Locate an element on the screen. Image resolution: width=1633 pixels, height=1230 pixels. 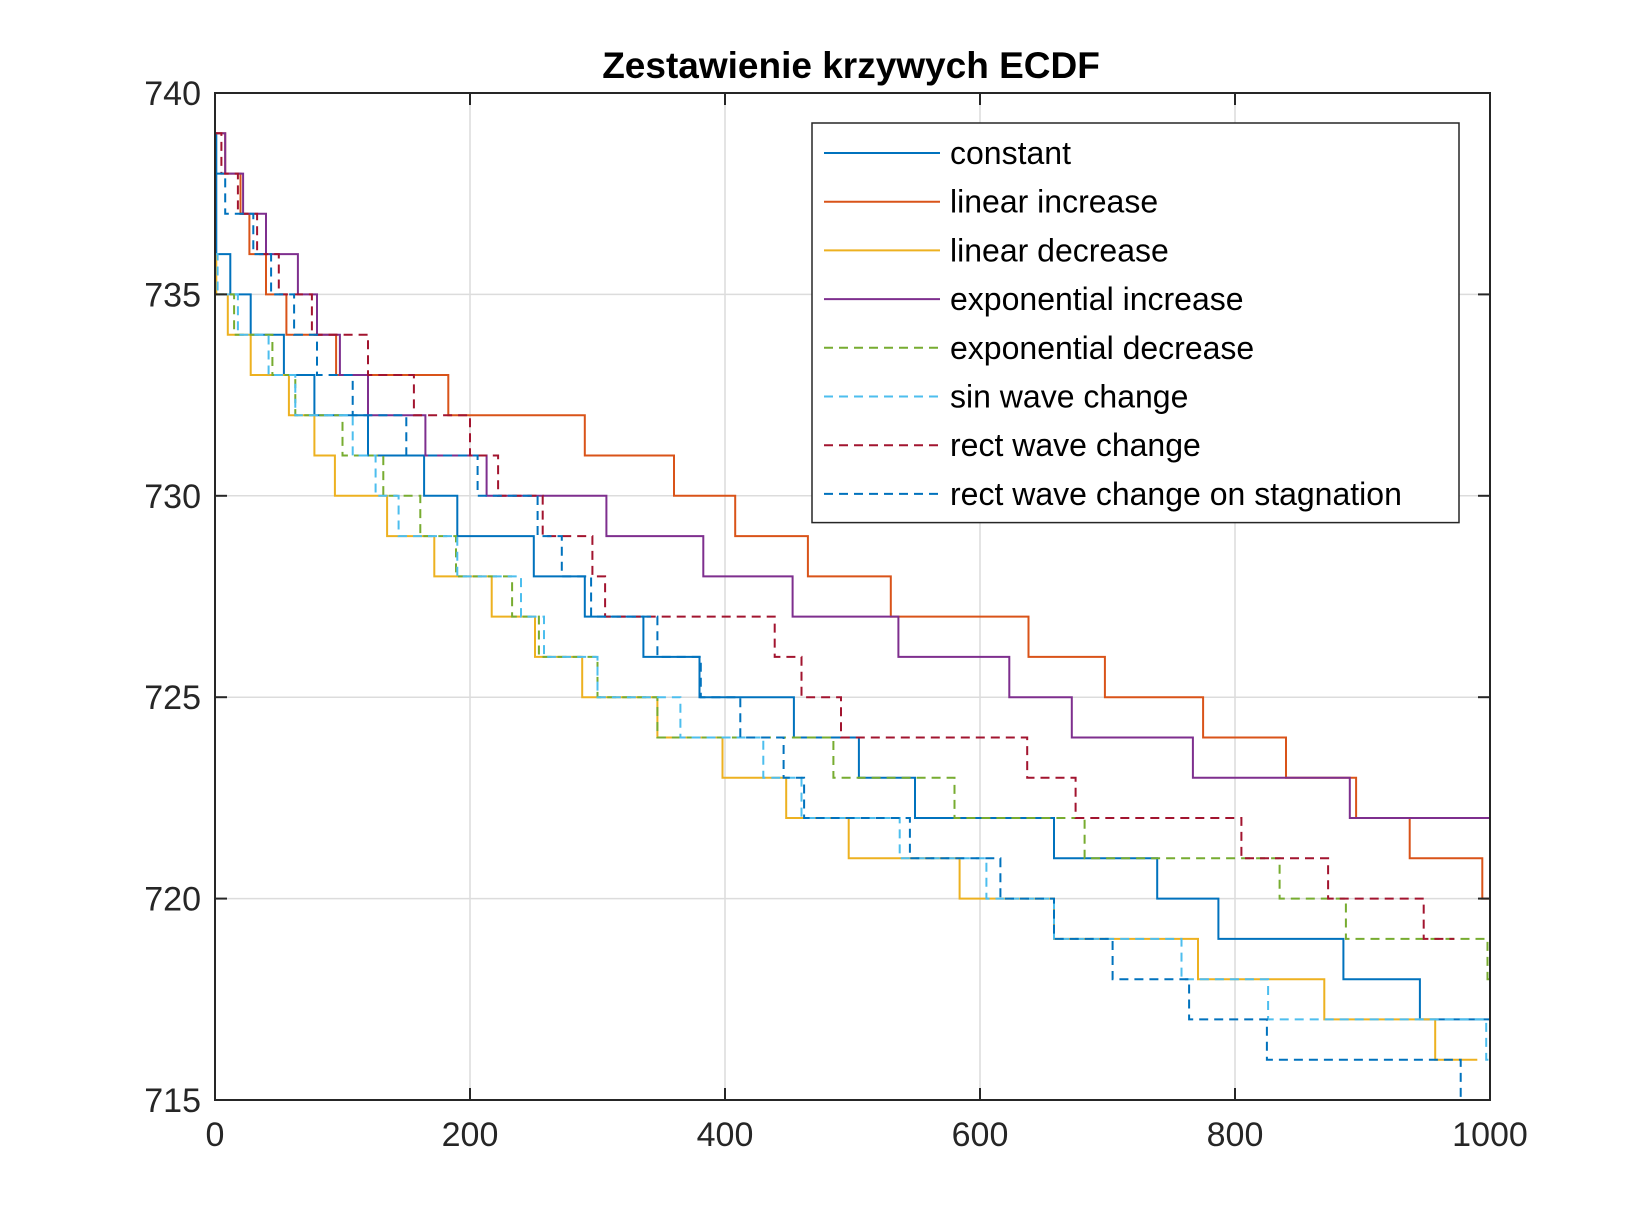
legend-label-exponential-increase: exponential increase is located at coordinates (1097, 299).